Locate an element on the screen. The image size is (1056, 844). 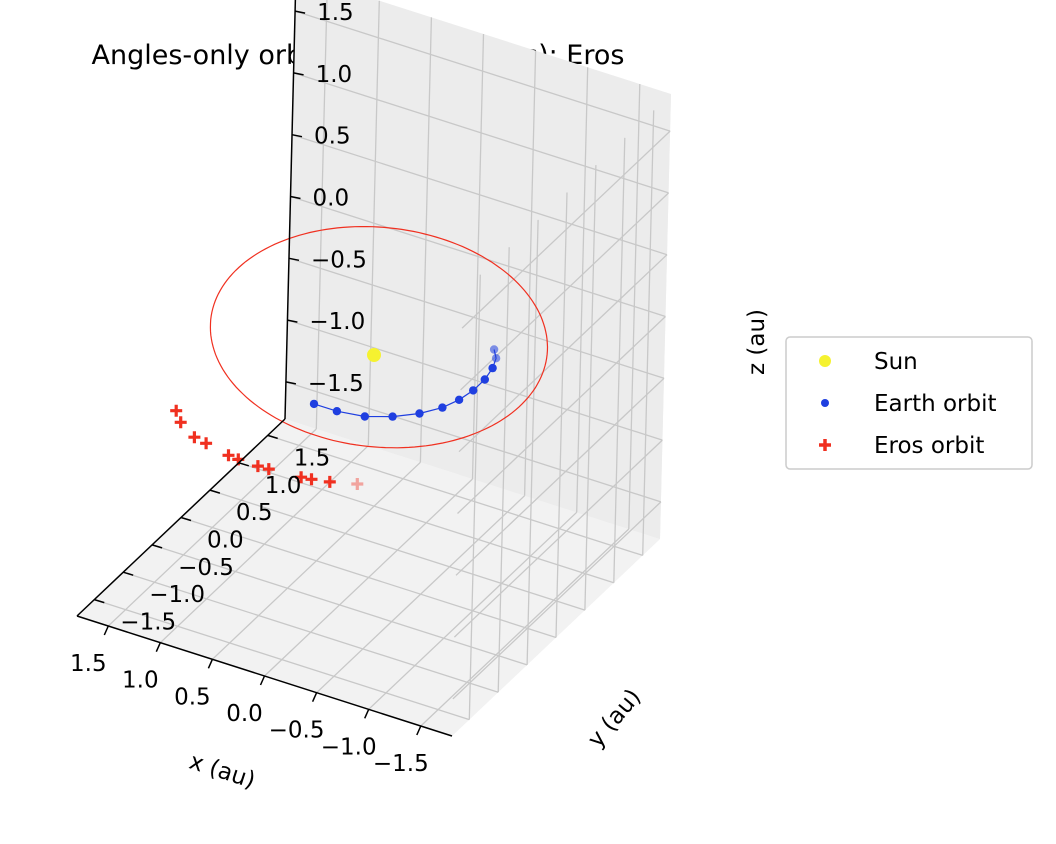
z-axis-label: z (au) is located at coordinates (757, 342).